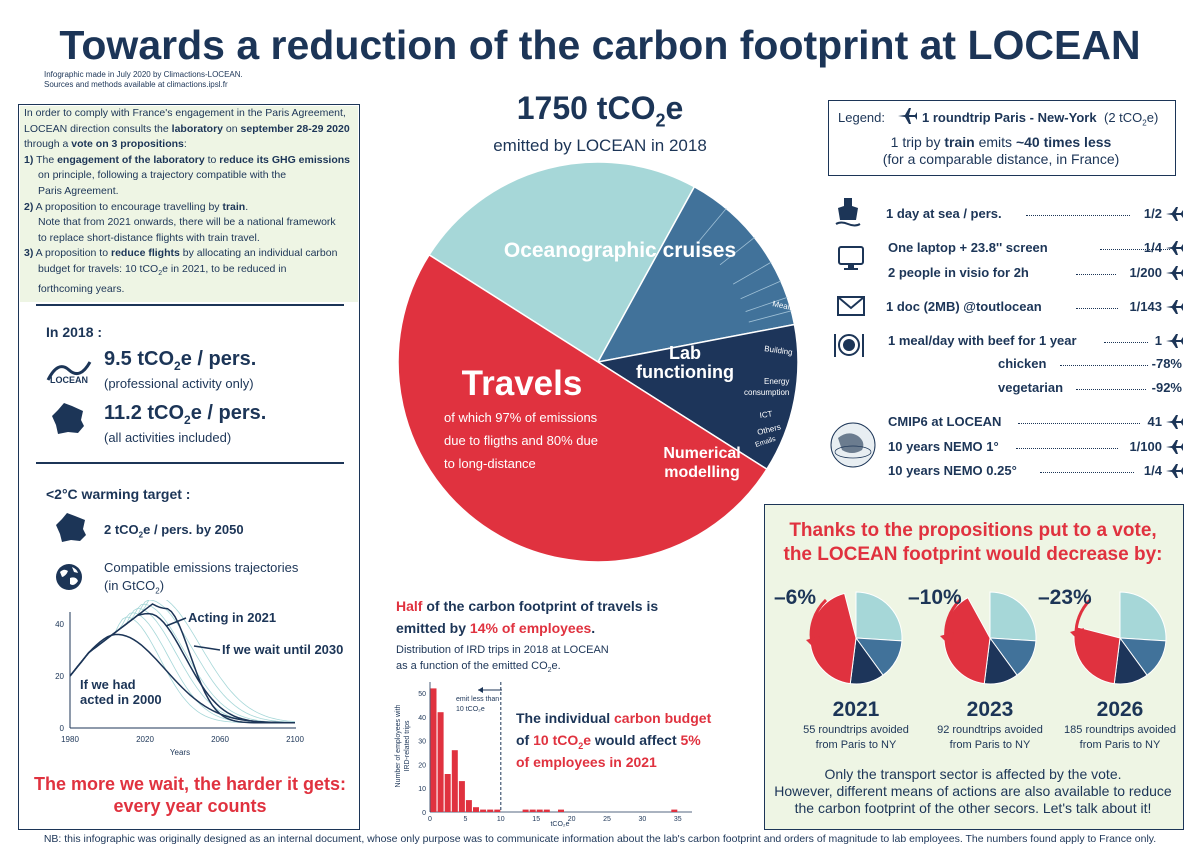 The image size is (1200, 849). Describe the element at coordinates (614, 718) in the screenshot. I see `budget-line1: The individual carbon budget` at that location.